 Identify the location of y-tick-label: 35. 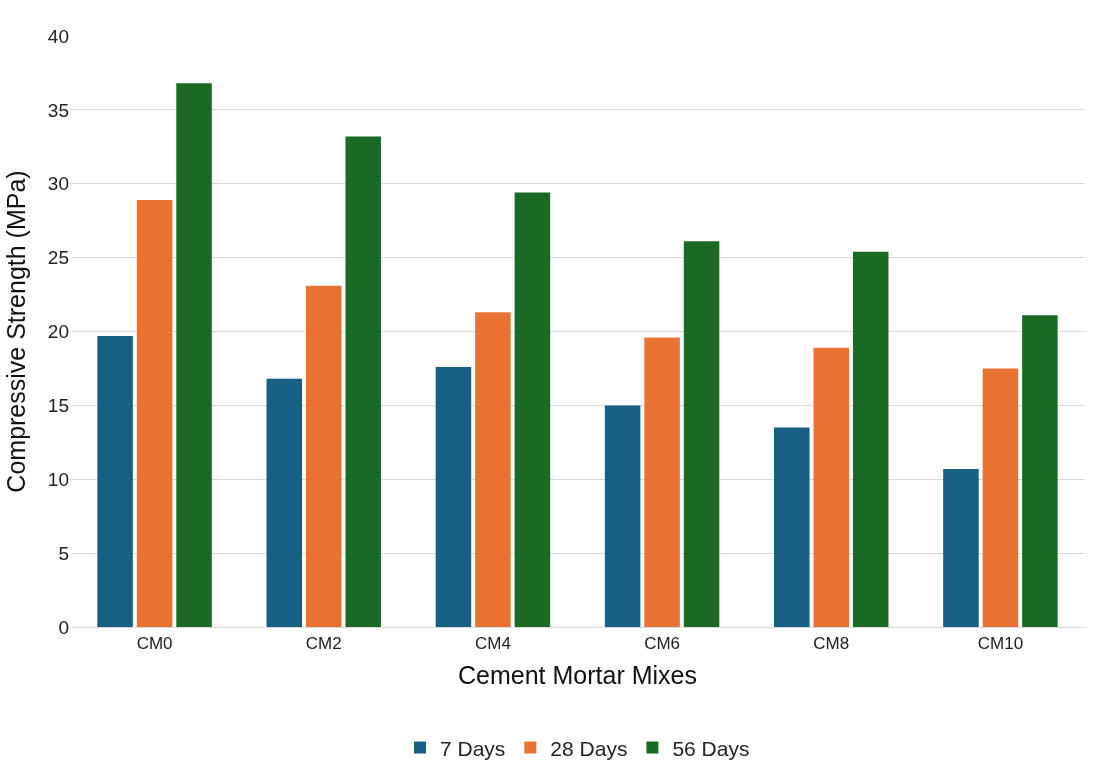
(58, 110).